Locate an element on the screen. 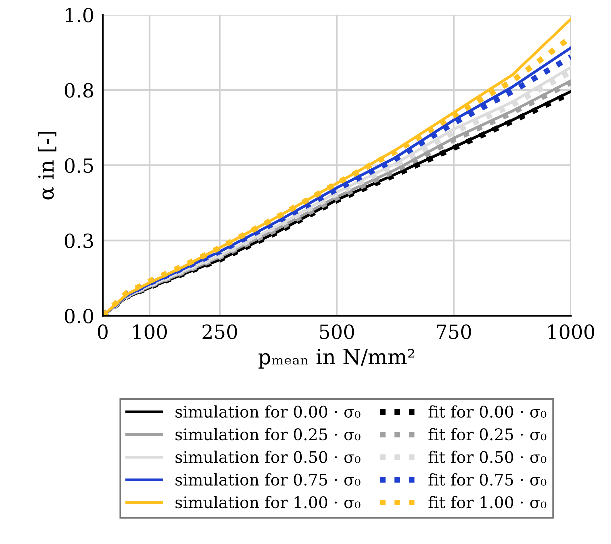 The image size is (611, 544). legend-label: simulation for 0.75 · σ₀ is located at coordinates (268, 480).